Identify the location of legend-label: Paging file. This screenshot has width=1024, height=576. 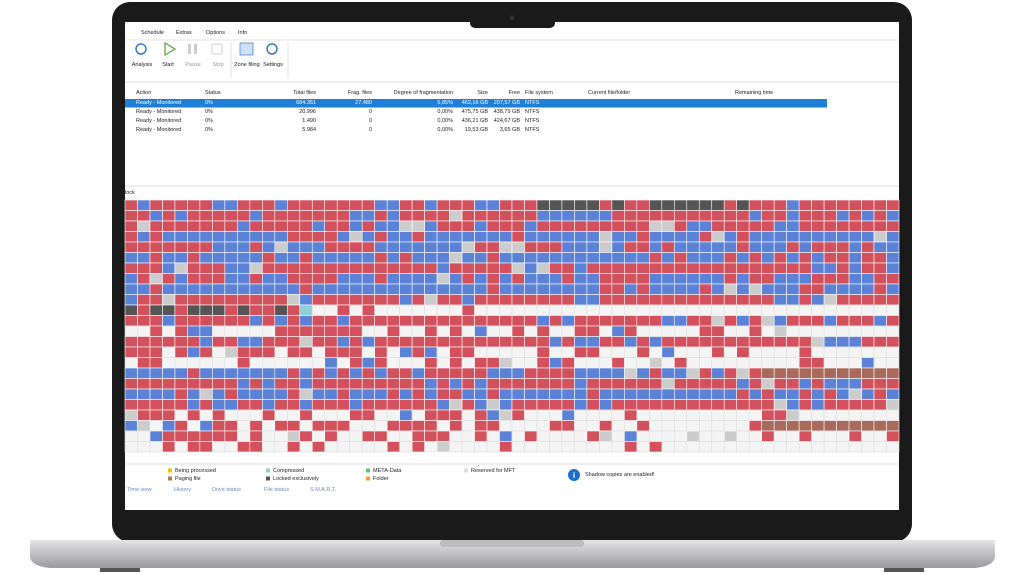
(188, 478).